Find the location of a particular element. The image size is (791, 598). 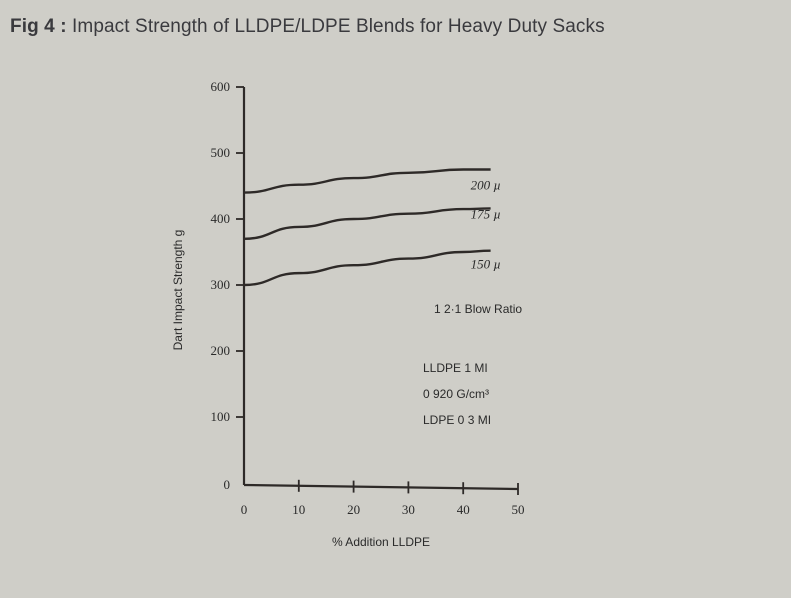

y-tick-label: 200 is located at coordinates (221, 350).